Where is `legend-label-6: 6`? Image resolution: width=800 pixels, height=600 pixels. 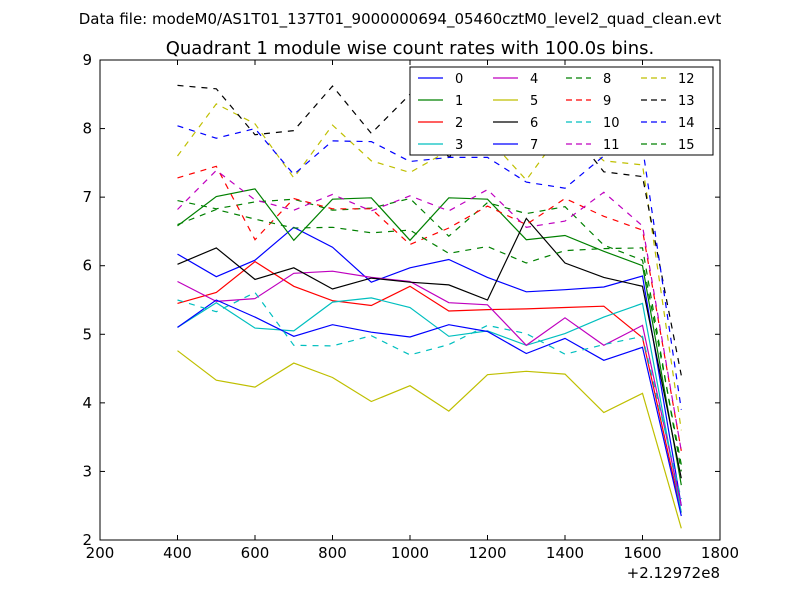
legend-label-6: 6 is located at coordinates (534, 123).